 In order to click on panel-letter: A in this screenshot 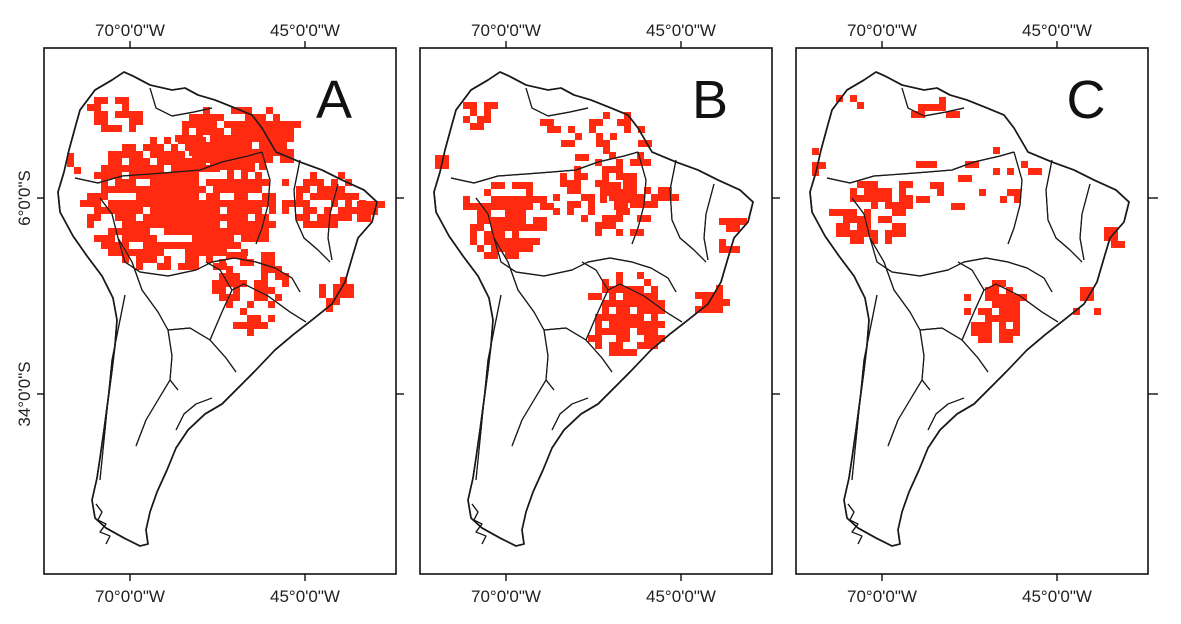, I will do `click(334, 100)`.